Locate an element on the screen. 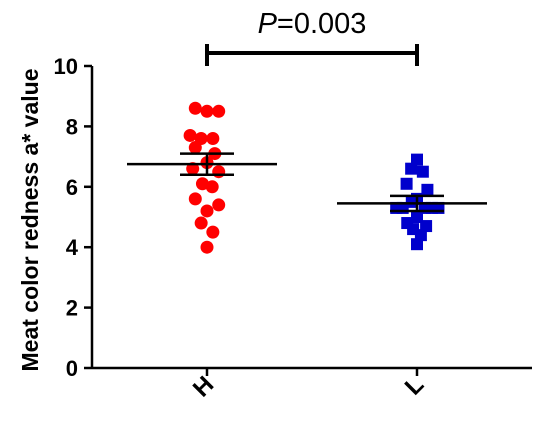  y-tick-label: 10 is located at coordinates (66, 66).